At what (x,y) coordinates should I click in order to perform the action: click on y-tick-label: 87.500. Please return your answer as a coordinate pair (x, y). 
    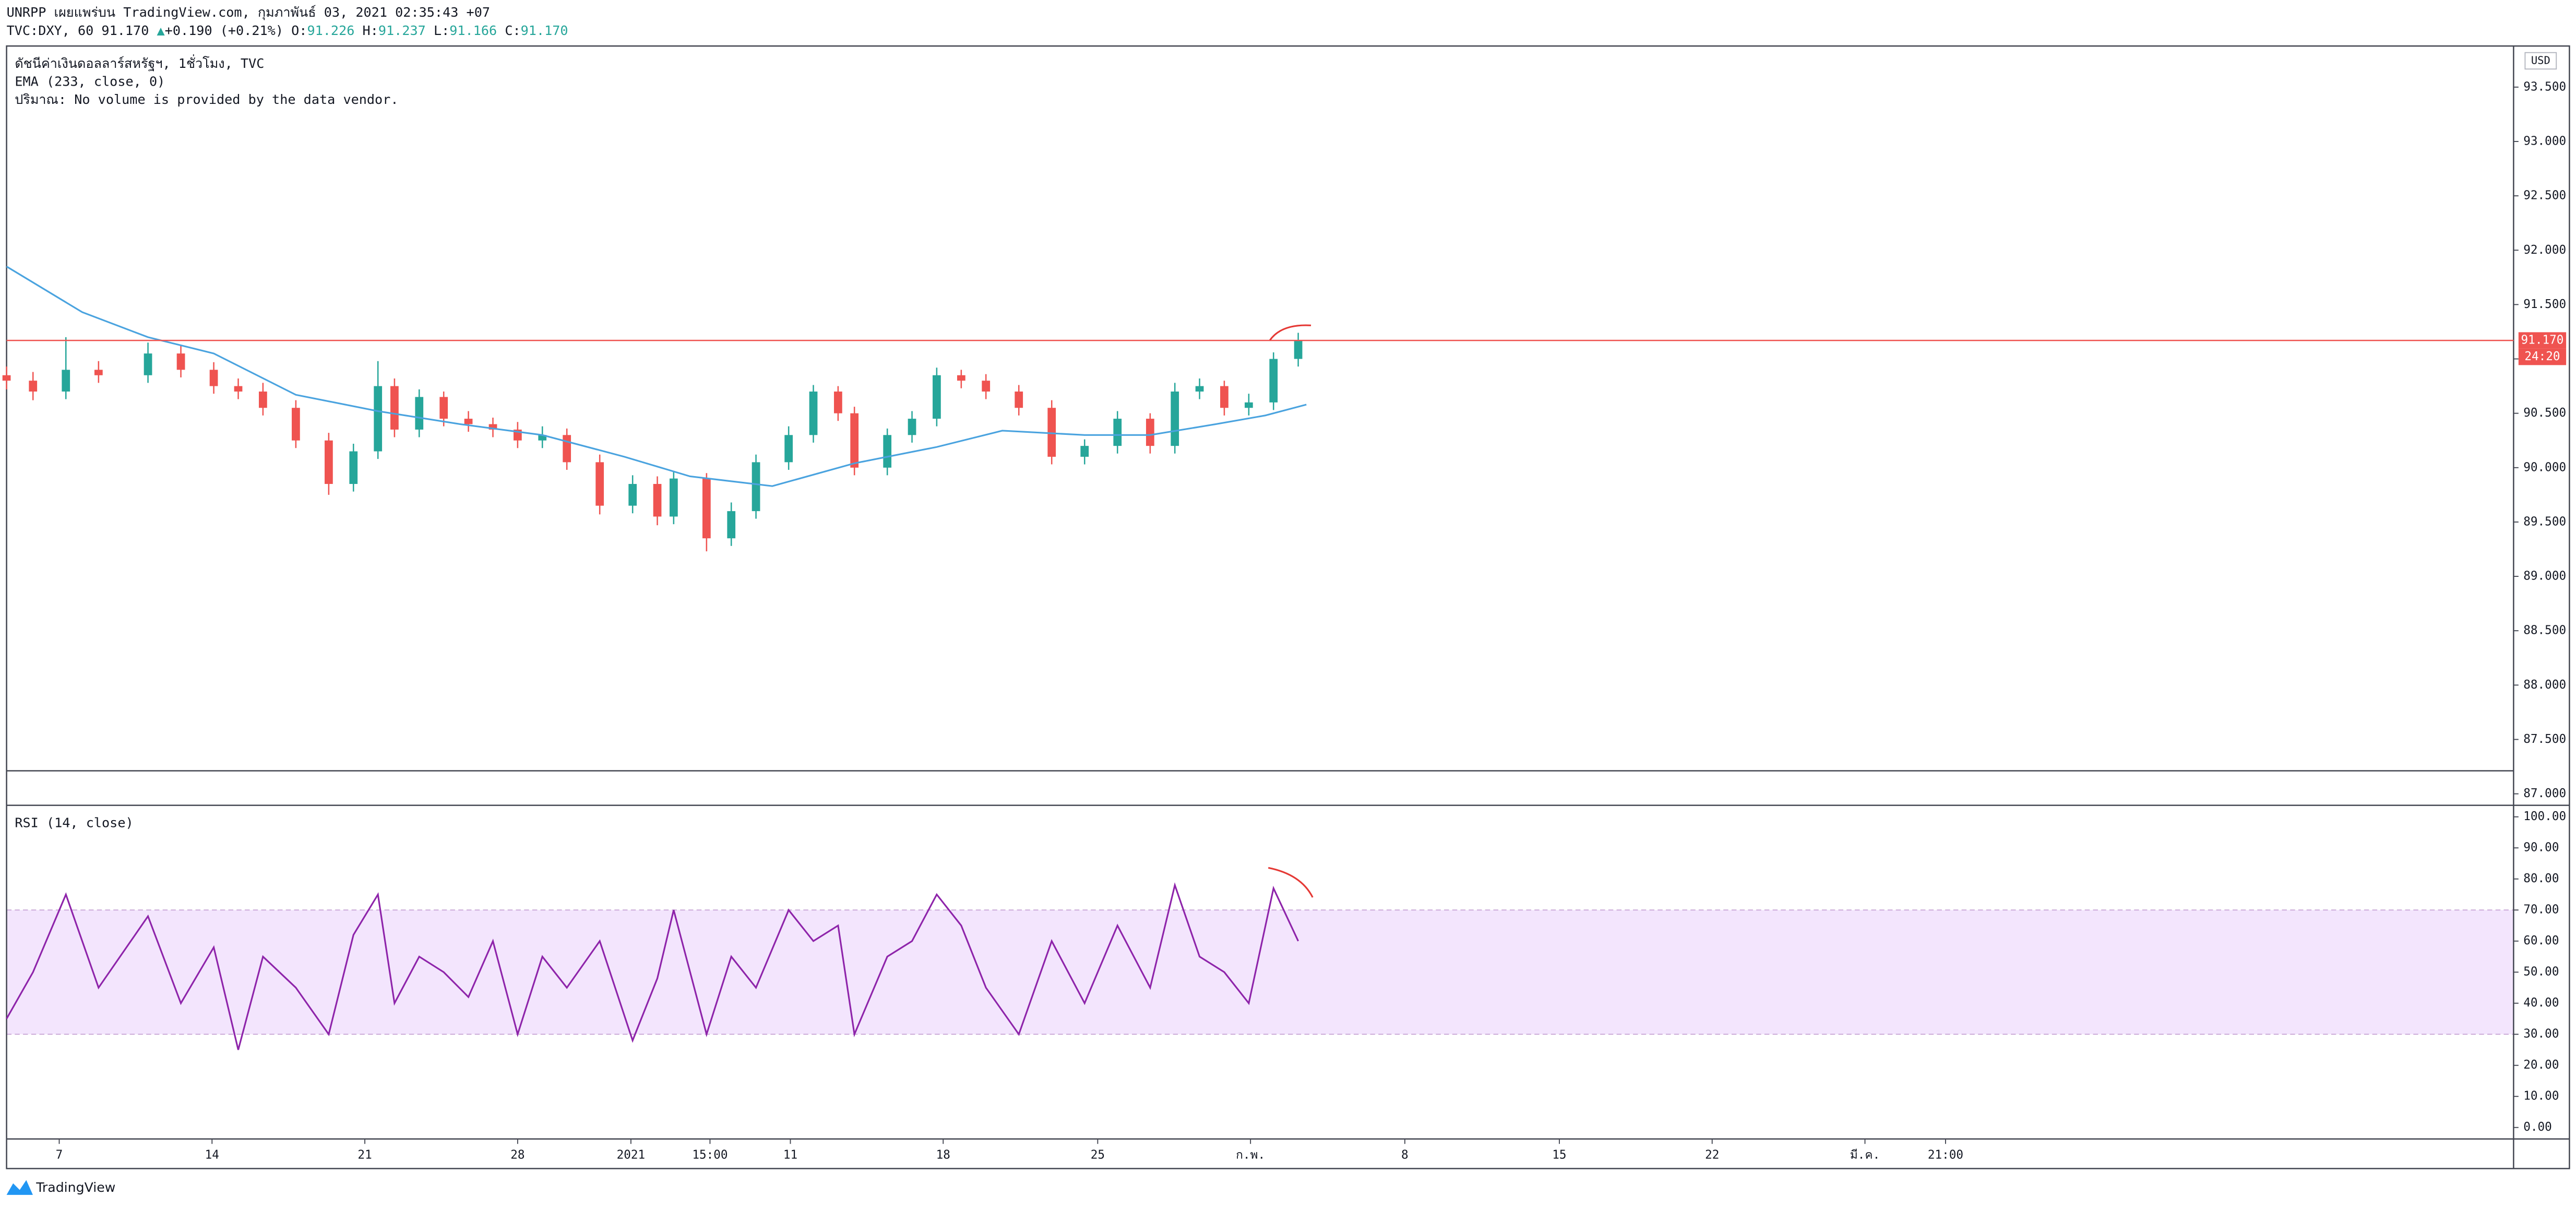
    Looking at the image, I should click on (2544, 739).